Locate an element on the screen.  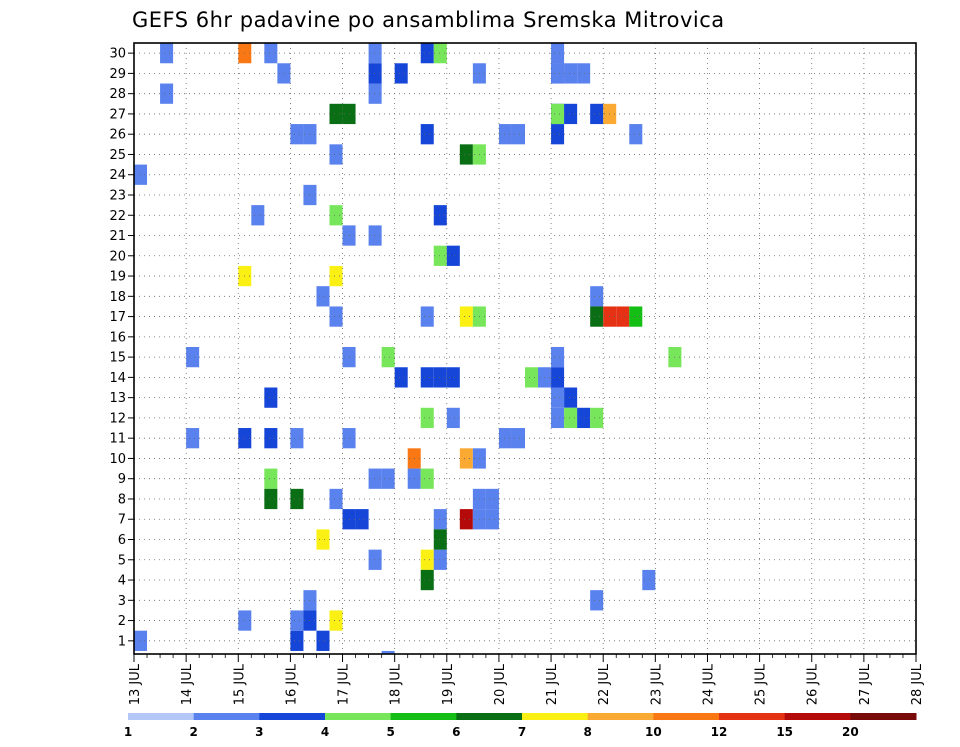
y-tick-label: 17 is located at coordinates (117, 317).